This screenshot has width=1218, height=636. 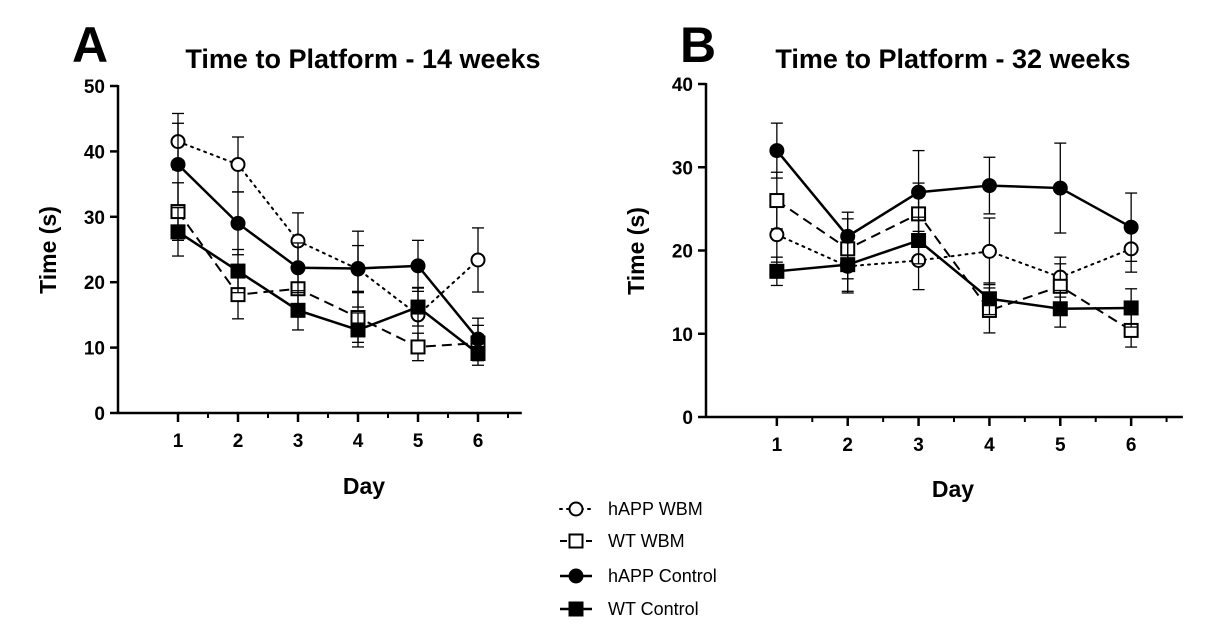 I want to click on legend: hAPP WBM WT WBM hAPP Control WT Control, so click(x=638, y=559).